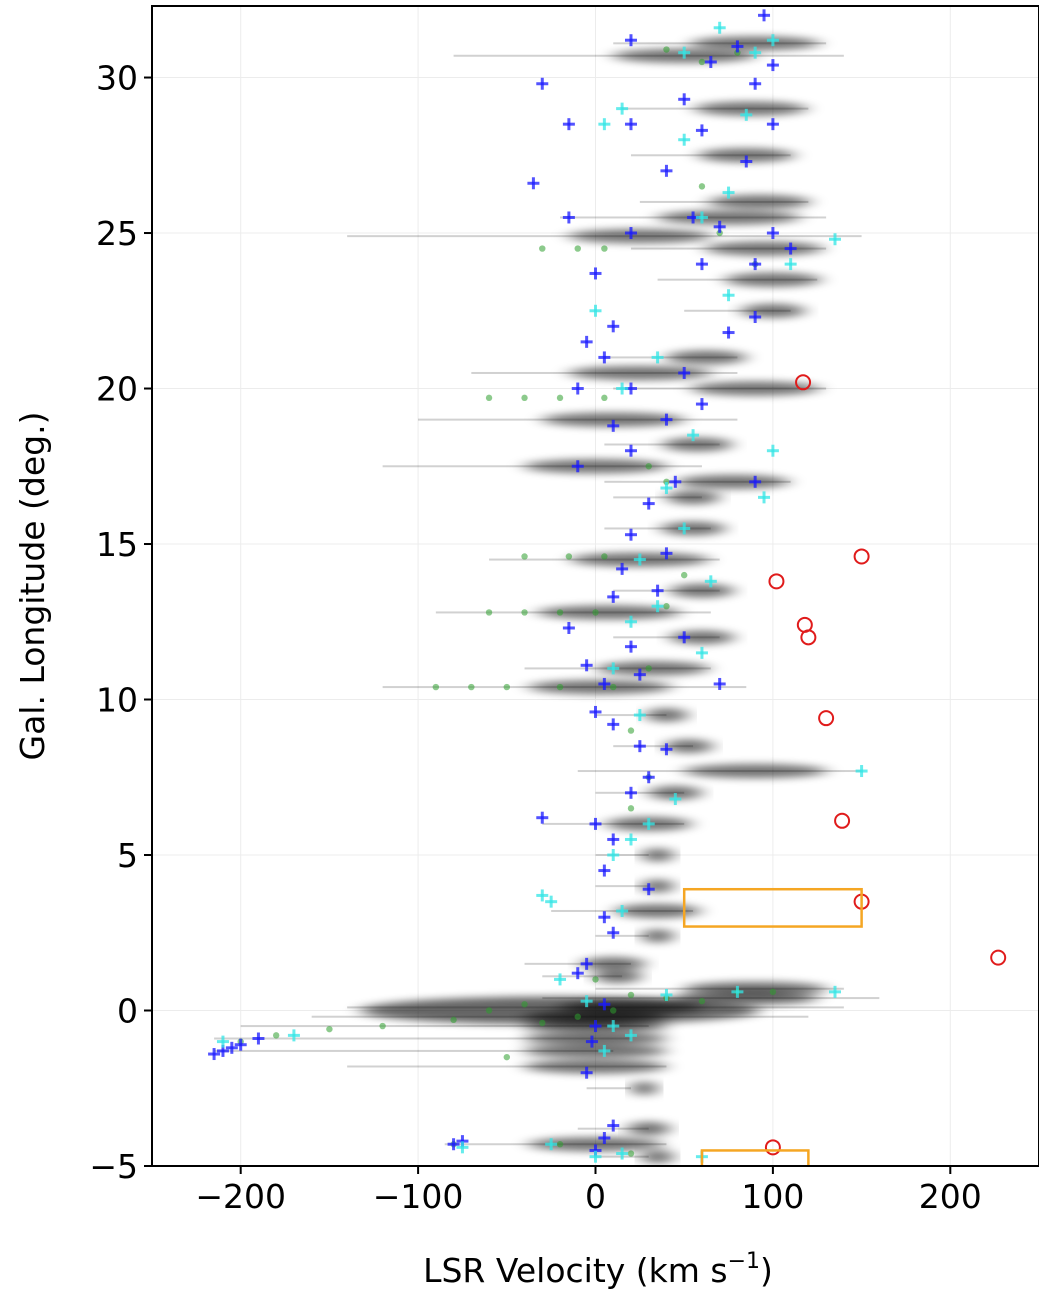 Image resolution: width=1039 pixels, height=1291 pixels. I want to click on red-circle-point, so click(842, 820).